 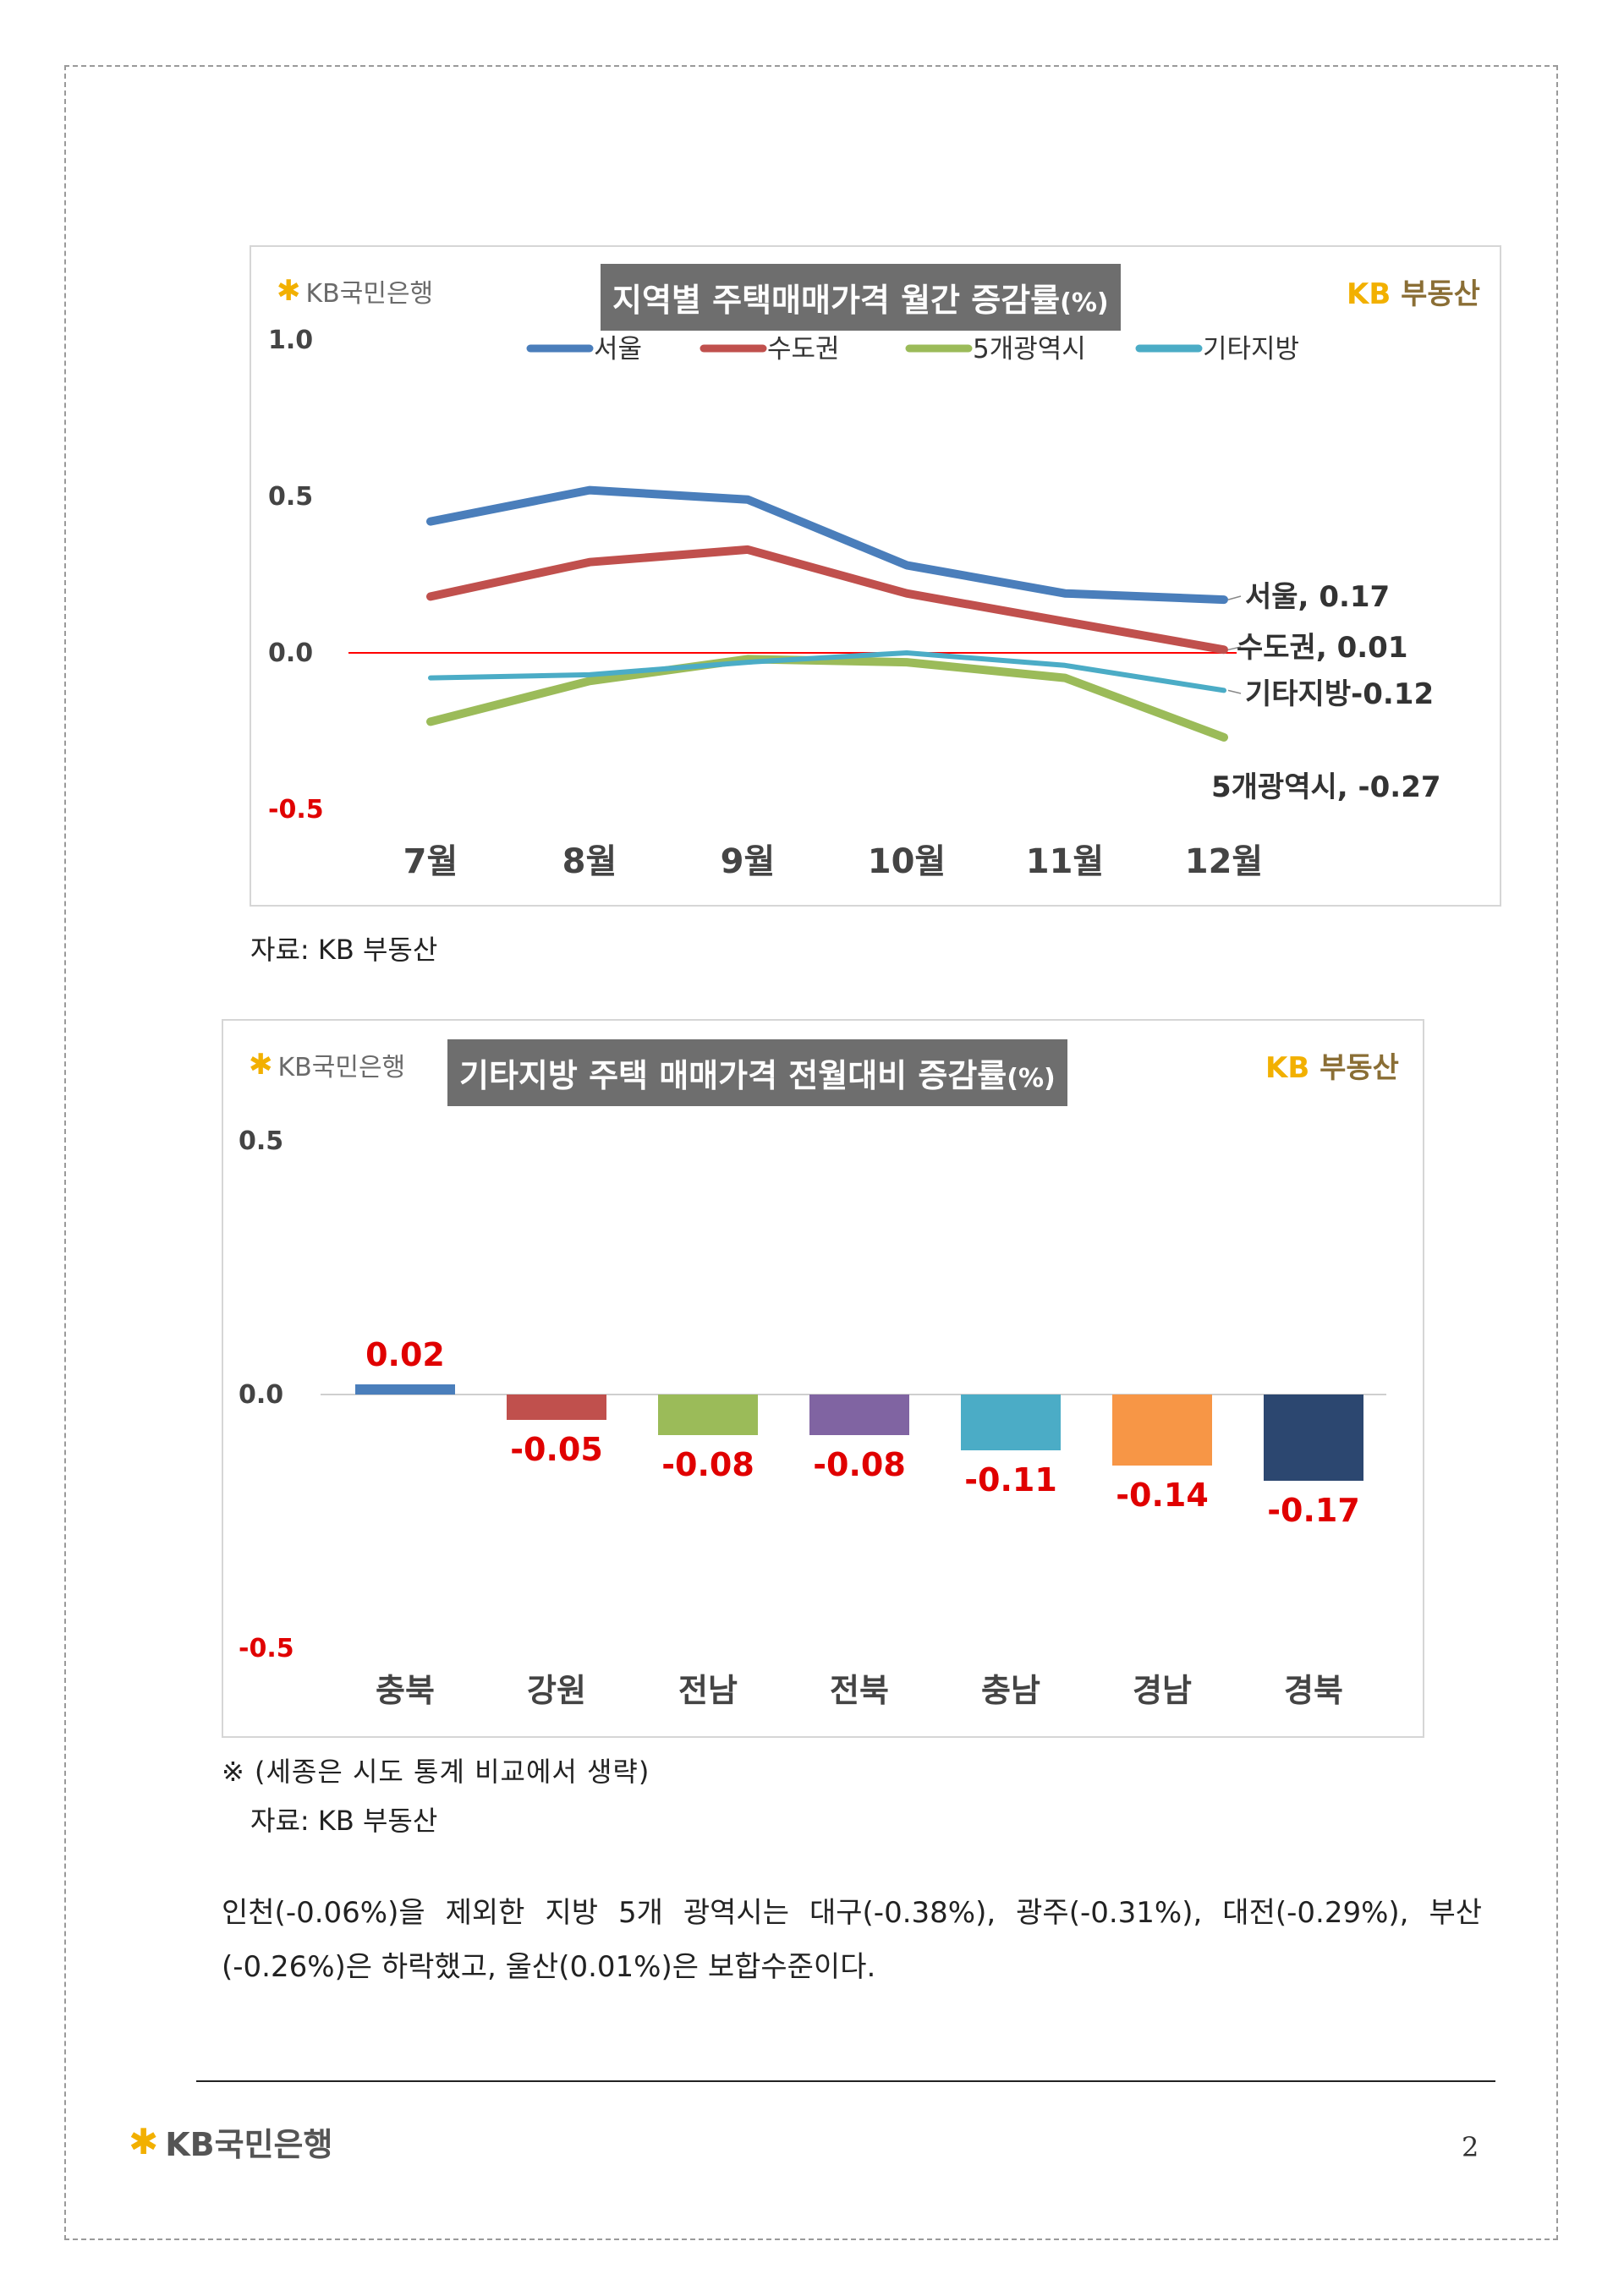 I want to click on line-chart-title: 지역별 주택매매가격 월간 증감률(%), so click(x=861, y=297).